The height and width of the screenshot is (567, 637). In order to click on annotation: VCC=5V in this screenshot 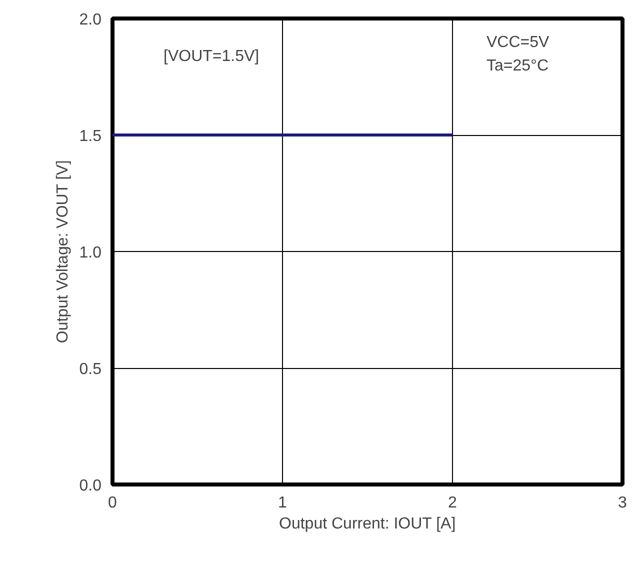, I will do `click(518, 43)`.